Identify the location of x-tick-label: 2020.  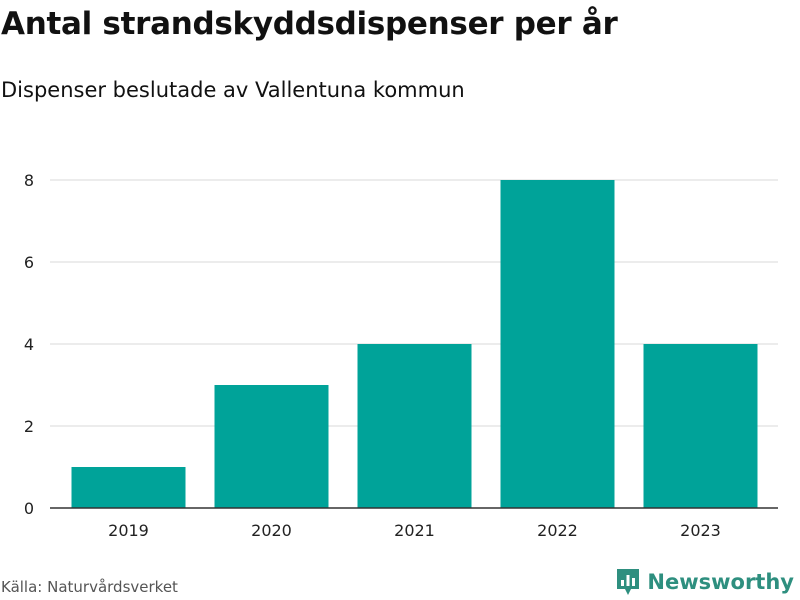
(271, 530).